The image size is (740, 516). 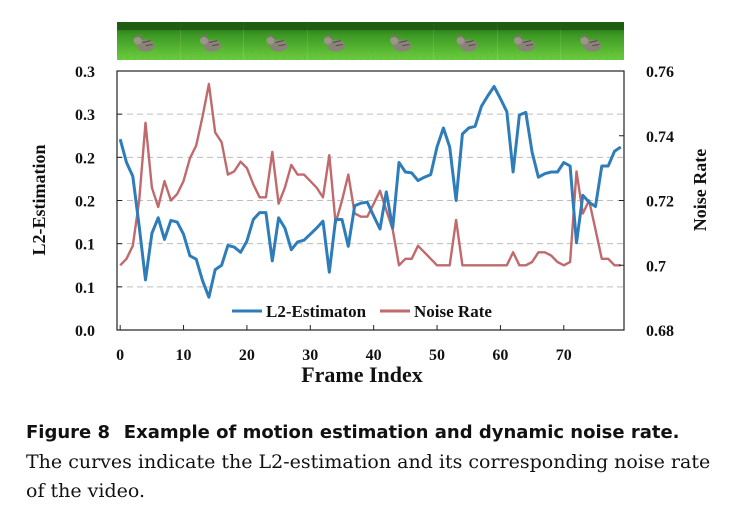 I want to click on x-tick-label: 0, so click(x=120, y=355).